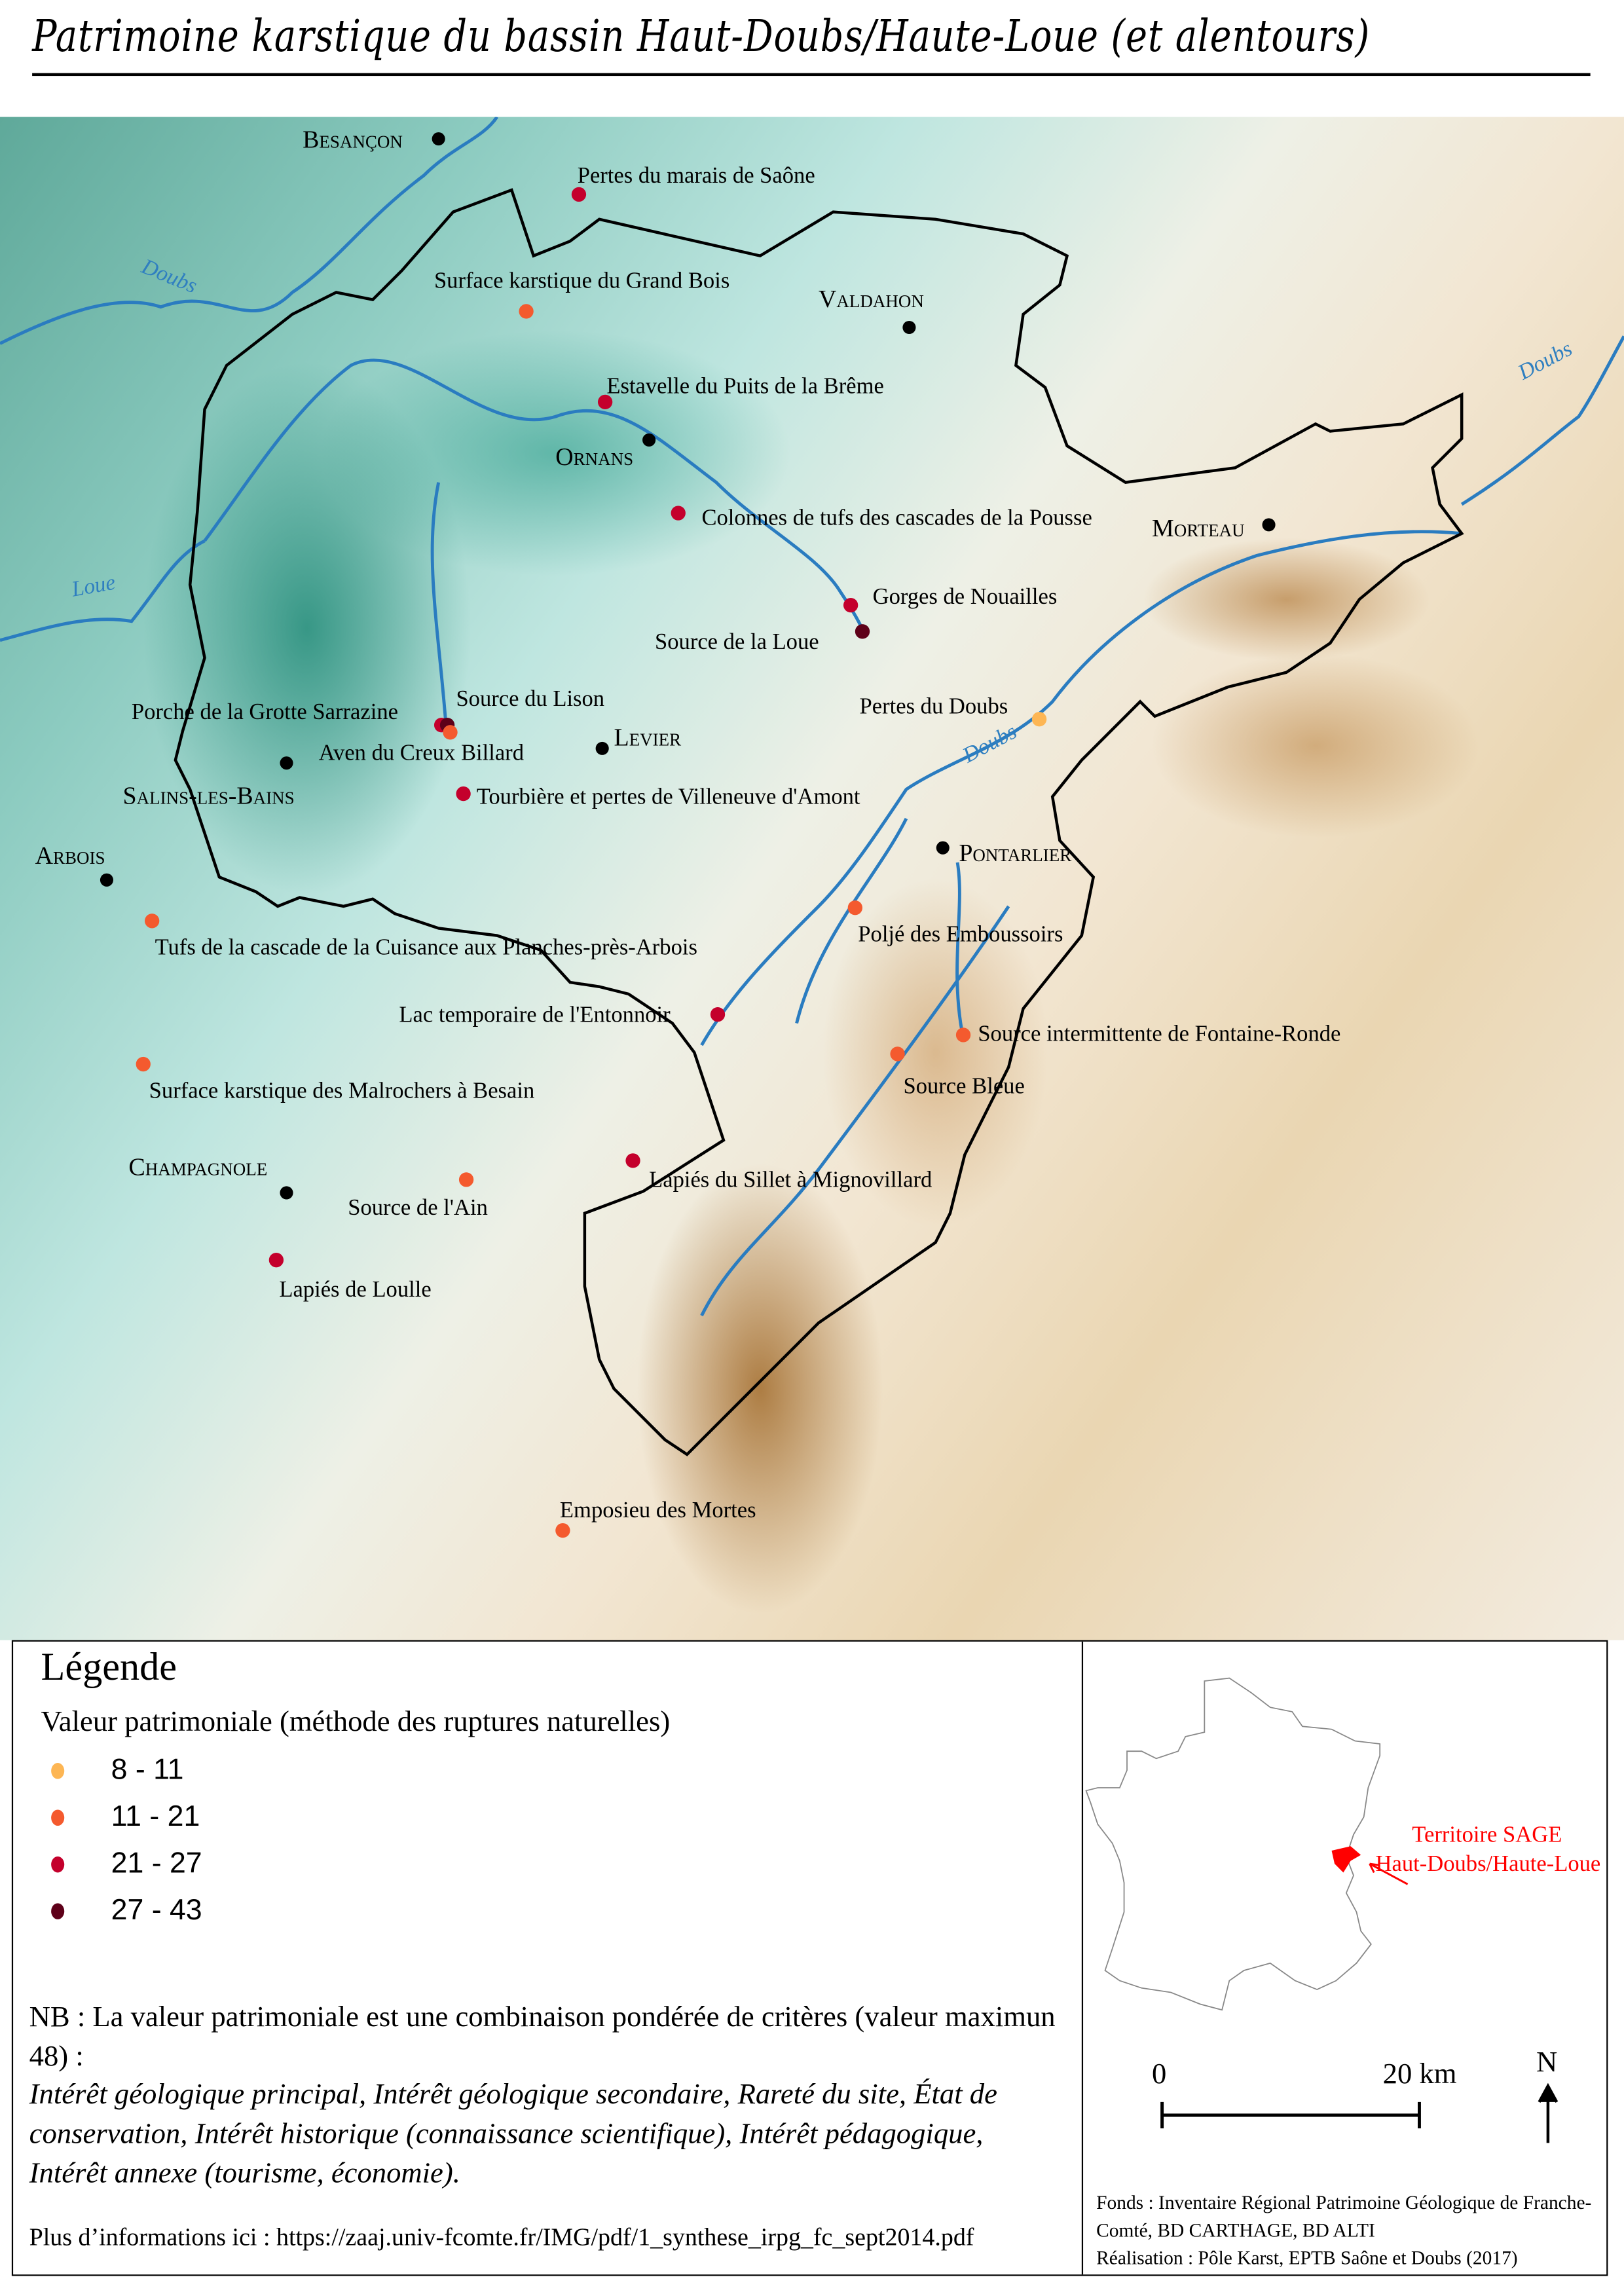 Image resolution: width=1624 pixels, height=2292 pixels. I want to click on site-marker-source-bleue, so click(897, 1054).